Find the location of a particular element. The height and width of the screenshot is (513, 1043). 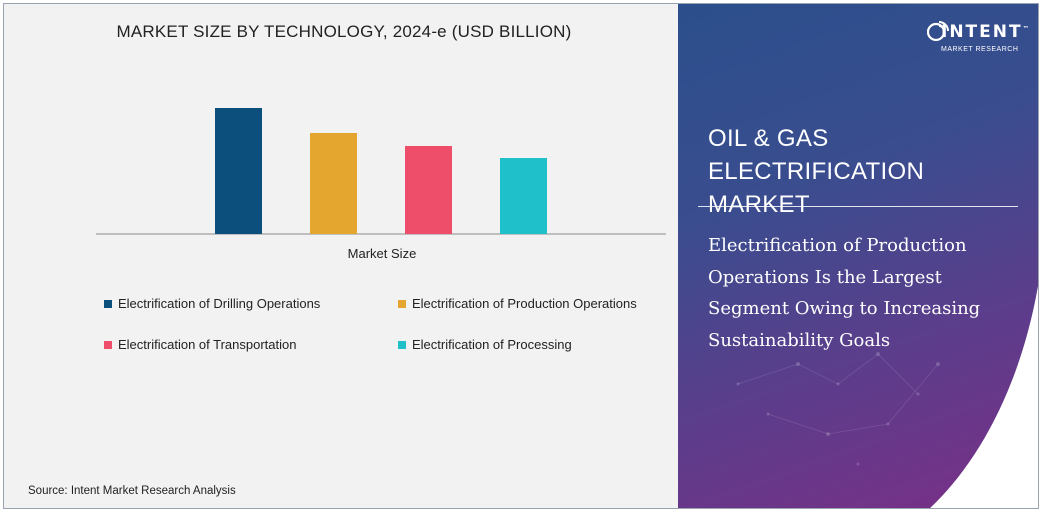

bar-electrification-of-production-operations is located at coordinates (333, 183).